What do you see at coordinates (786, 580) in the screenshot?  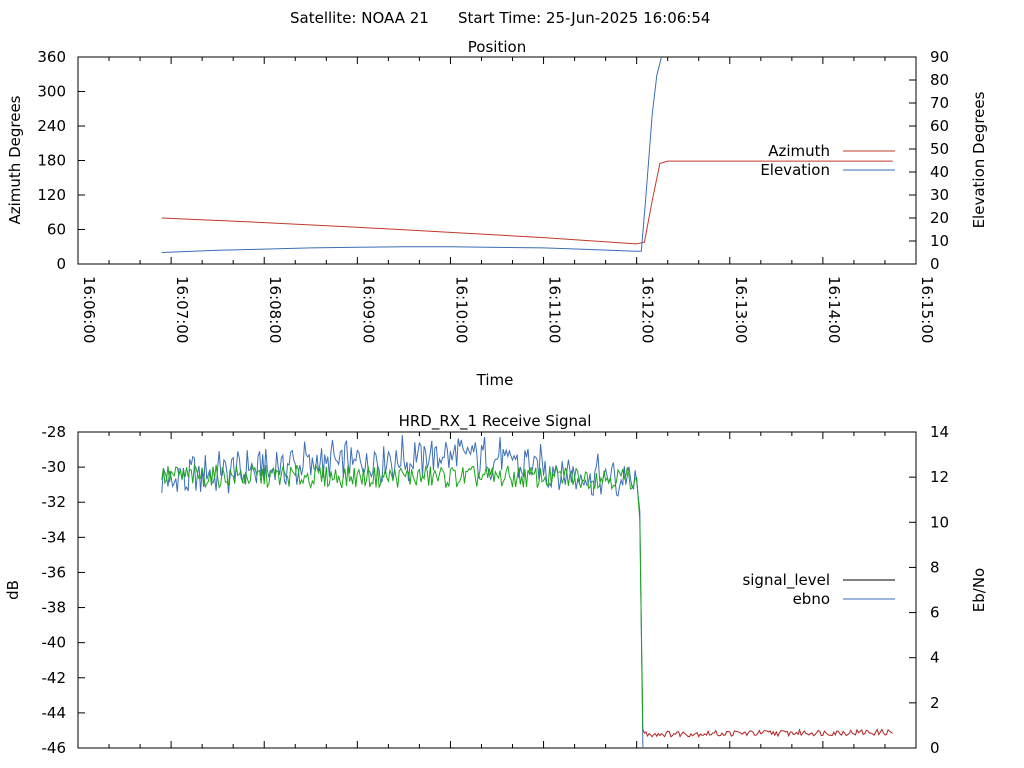 I see `legend-signal-level-label: signal_level` at bounding box center [786, 580].